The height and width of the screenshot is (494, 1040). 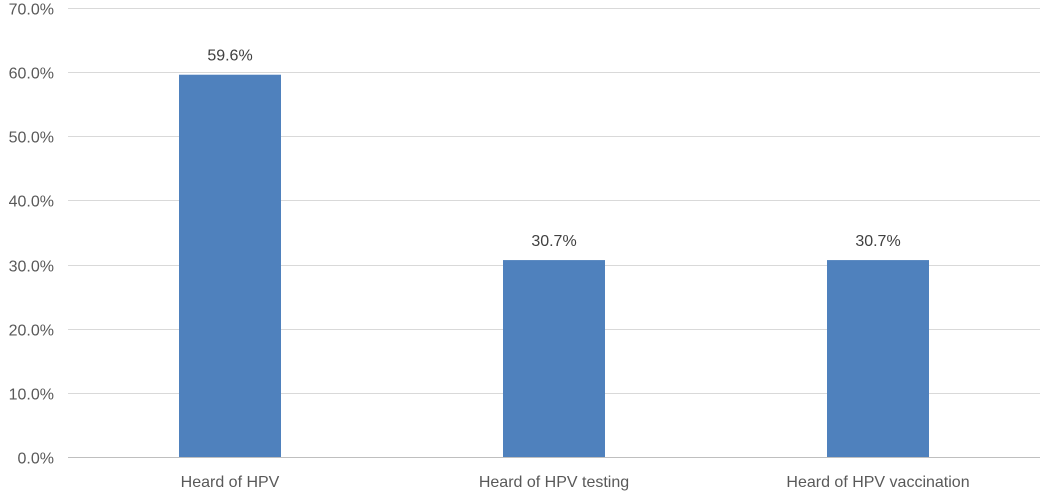 What do you see at coordinates (230, 482) in the screenshot?
I see `category-label: Heard of HPV` at bounding box center [230, 482].